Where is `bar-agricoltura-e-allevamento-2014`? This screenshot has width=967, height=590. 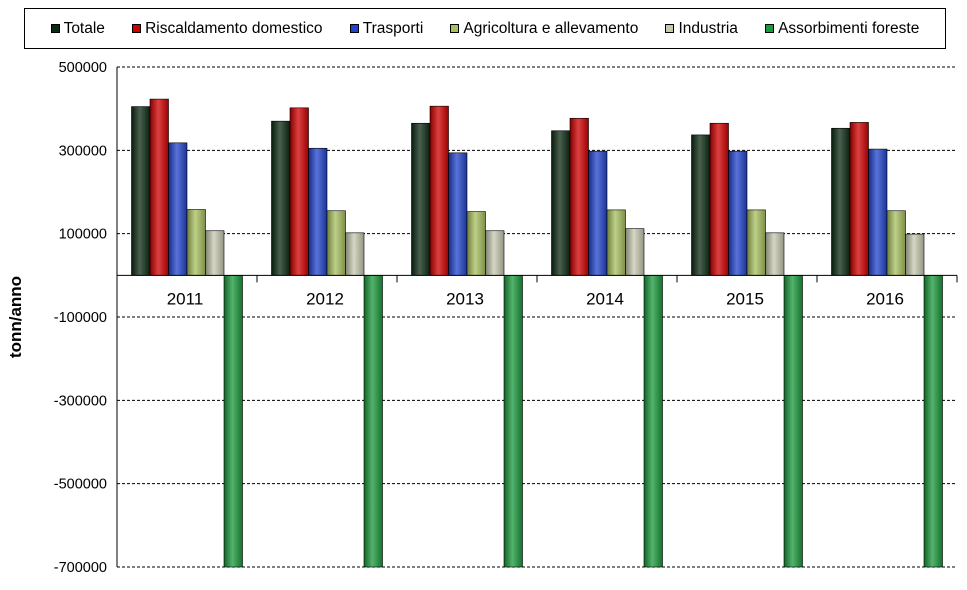 bar-agricoltura-e-allevamento-2014 is located at coordinates (616, 242).